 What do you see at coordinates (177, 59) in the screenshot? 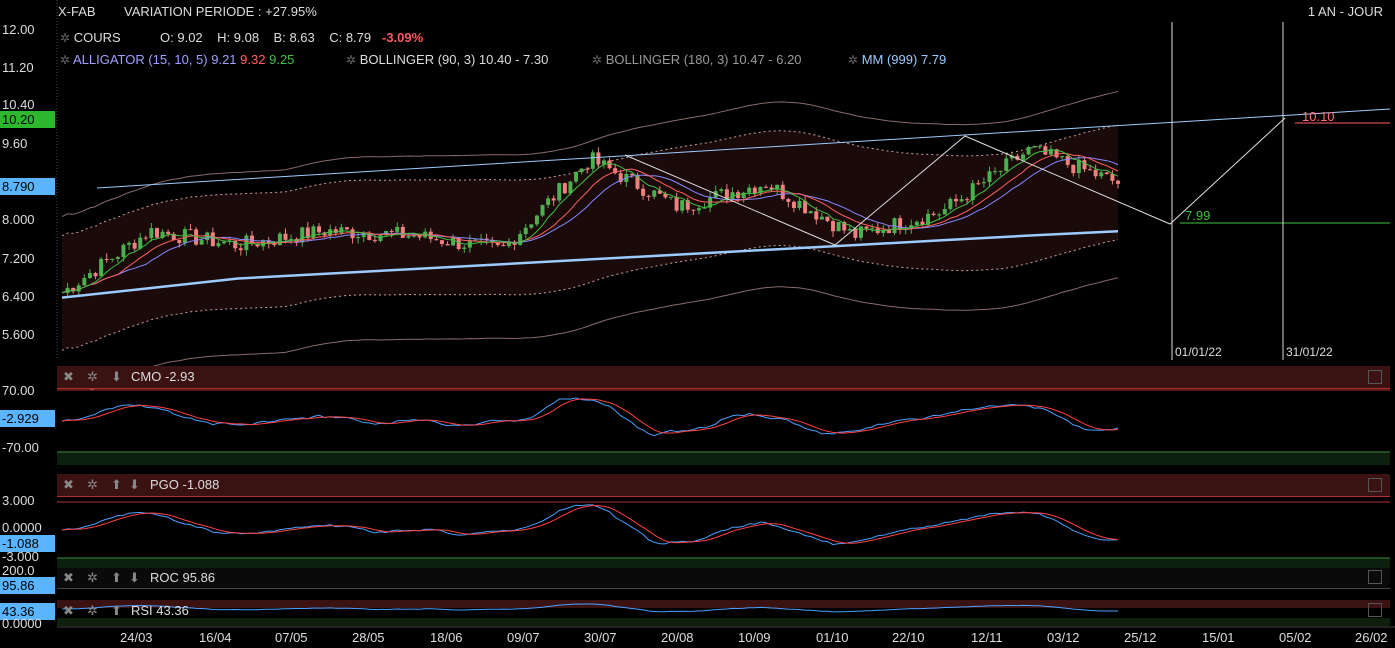
I see `legend-alligator: ✲ ALLIGATOR (15, 10, 5) 9.21 9.32 9.25` at bounding box center [177, 59].